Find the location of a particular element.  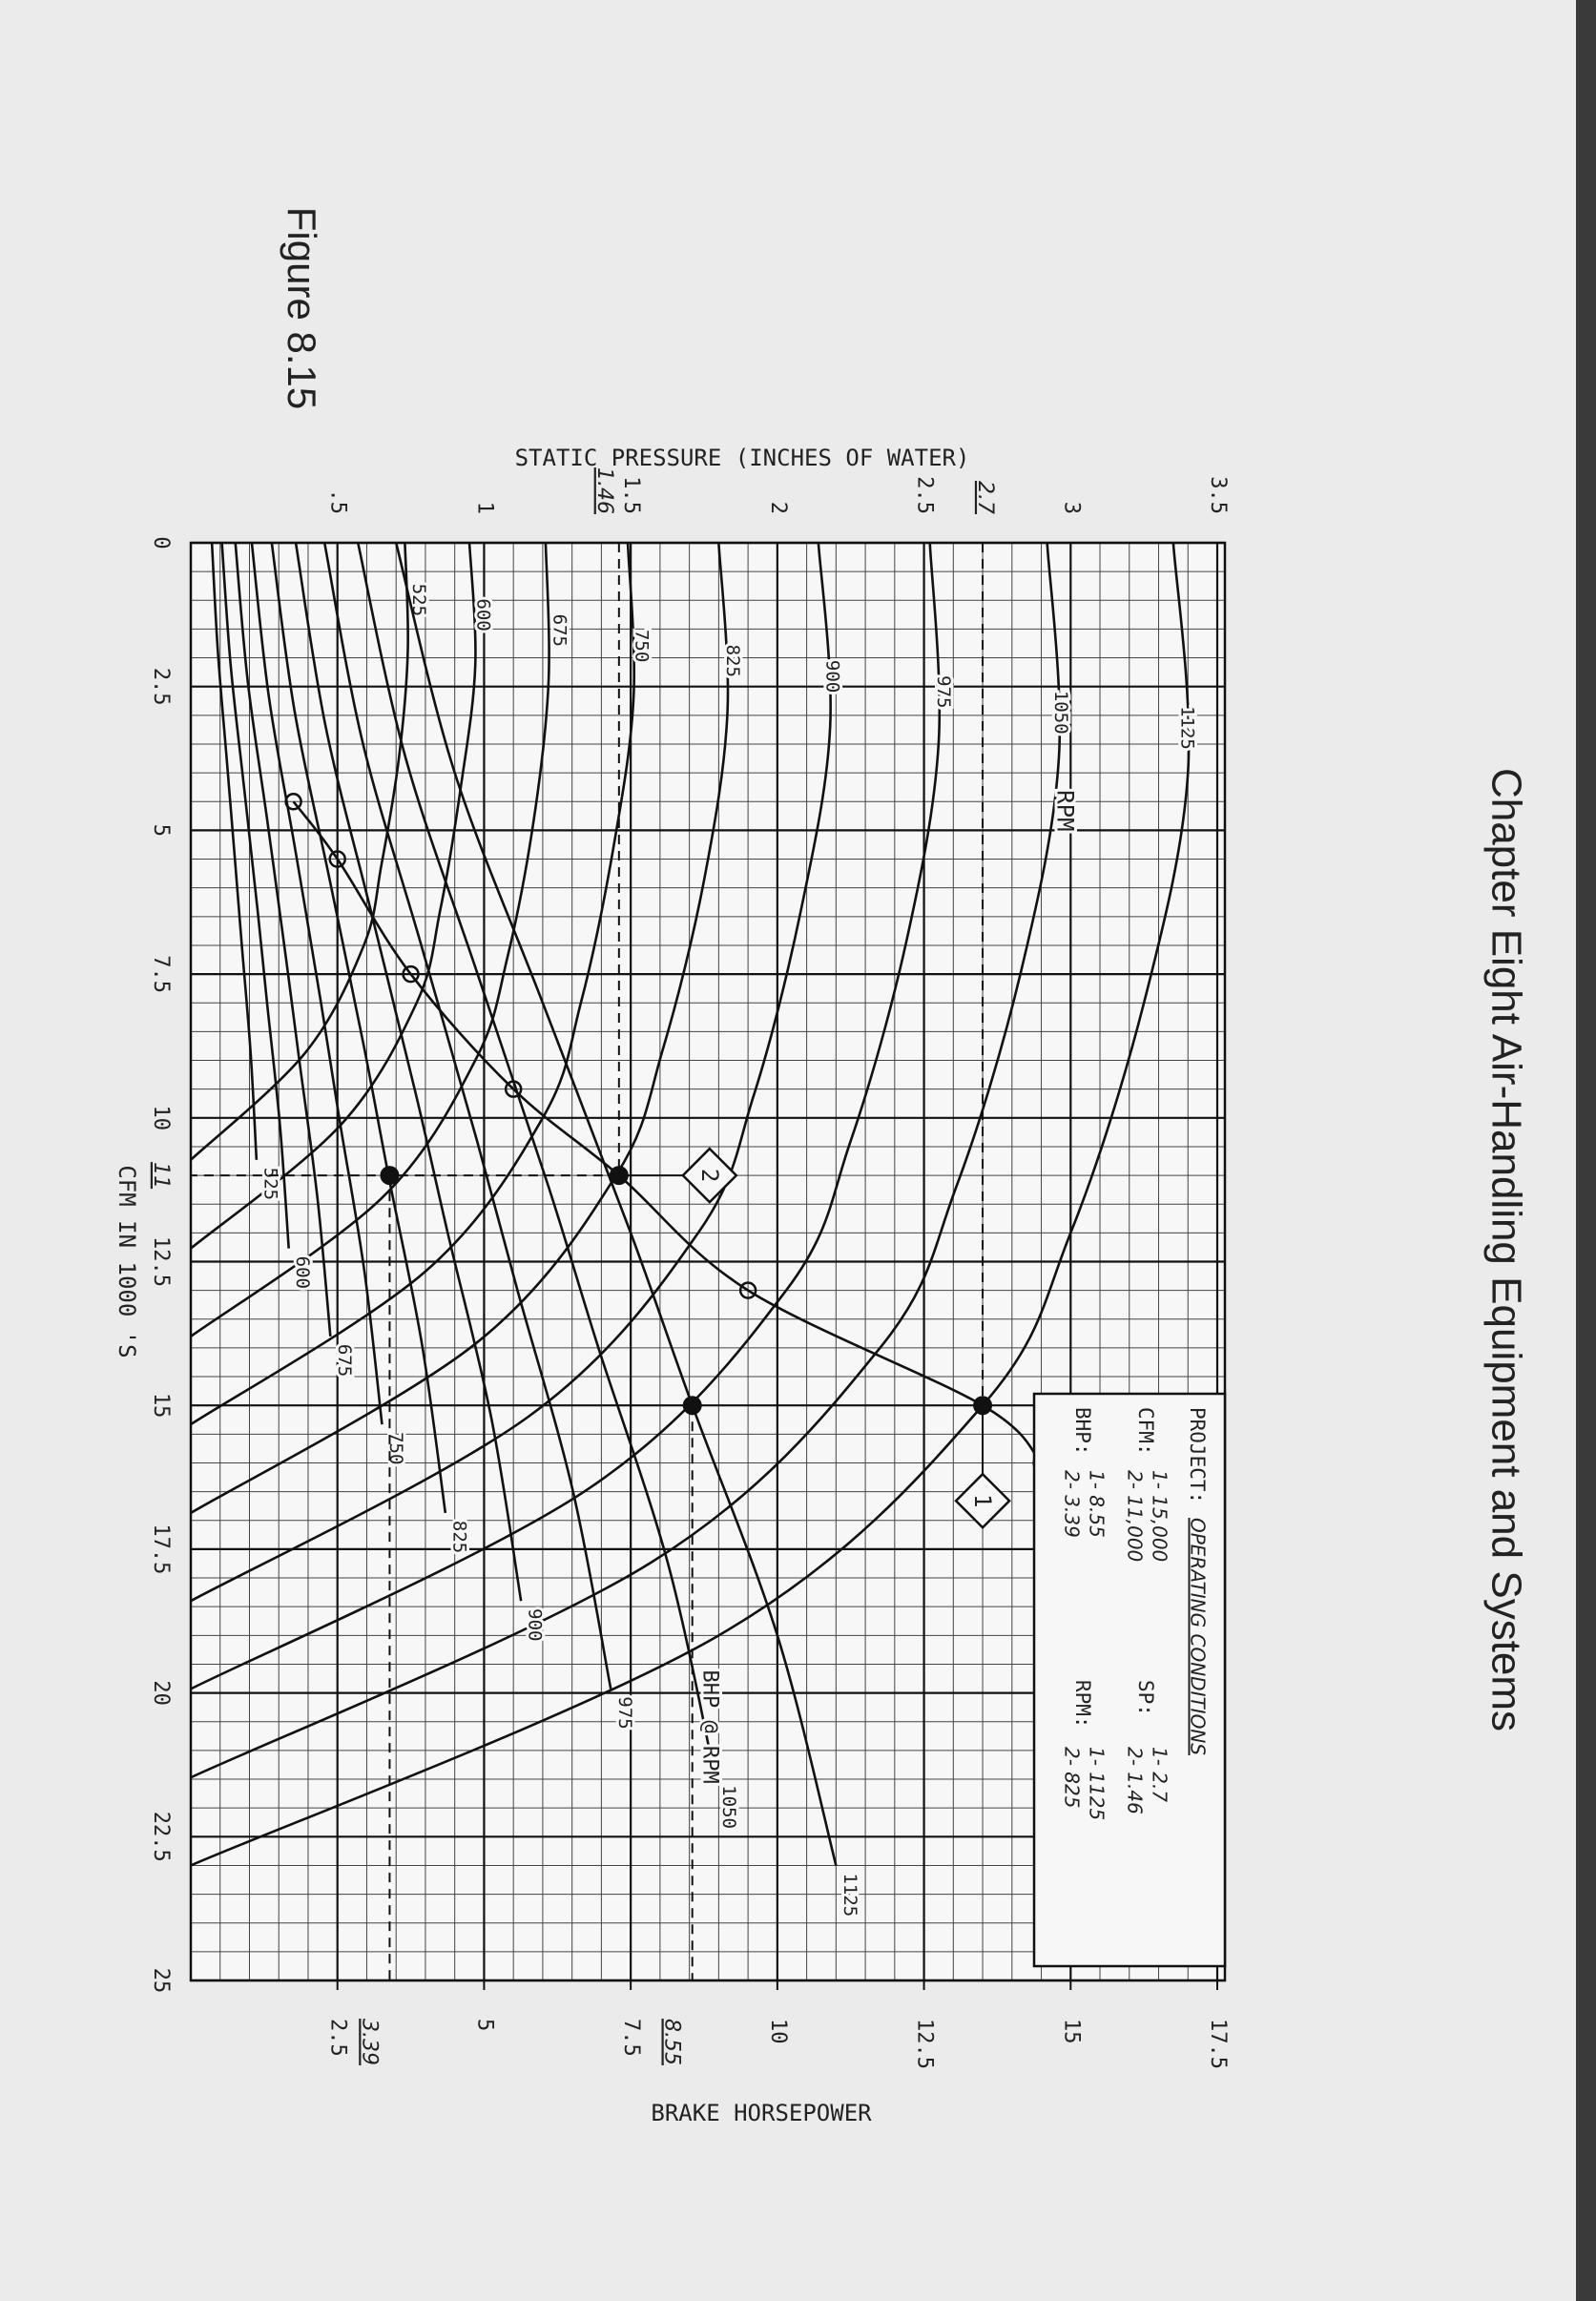

x-tick-label: 22.5 is located at coordinates (161, 1837).